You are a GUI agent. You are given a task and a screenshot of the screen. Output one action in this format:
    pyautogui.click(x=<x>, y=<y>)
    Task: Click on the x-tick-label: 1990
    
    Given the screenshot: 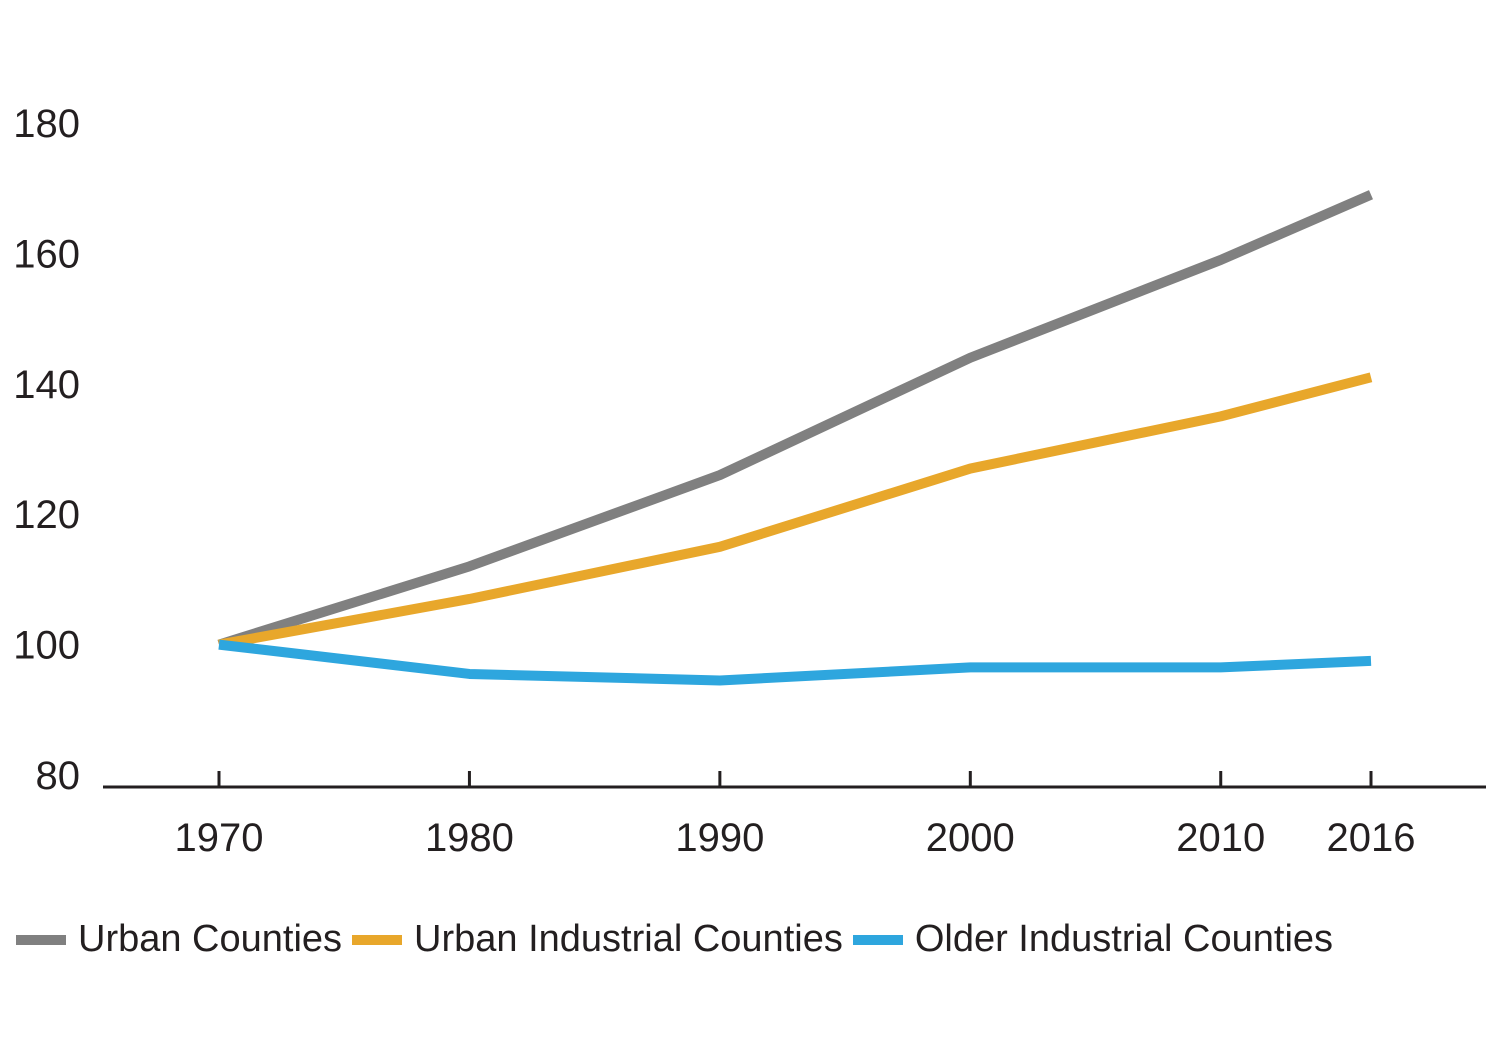 What is the action you would take?
    pyautogui.click(x=719, y=838)
    